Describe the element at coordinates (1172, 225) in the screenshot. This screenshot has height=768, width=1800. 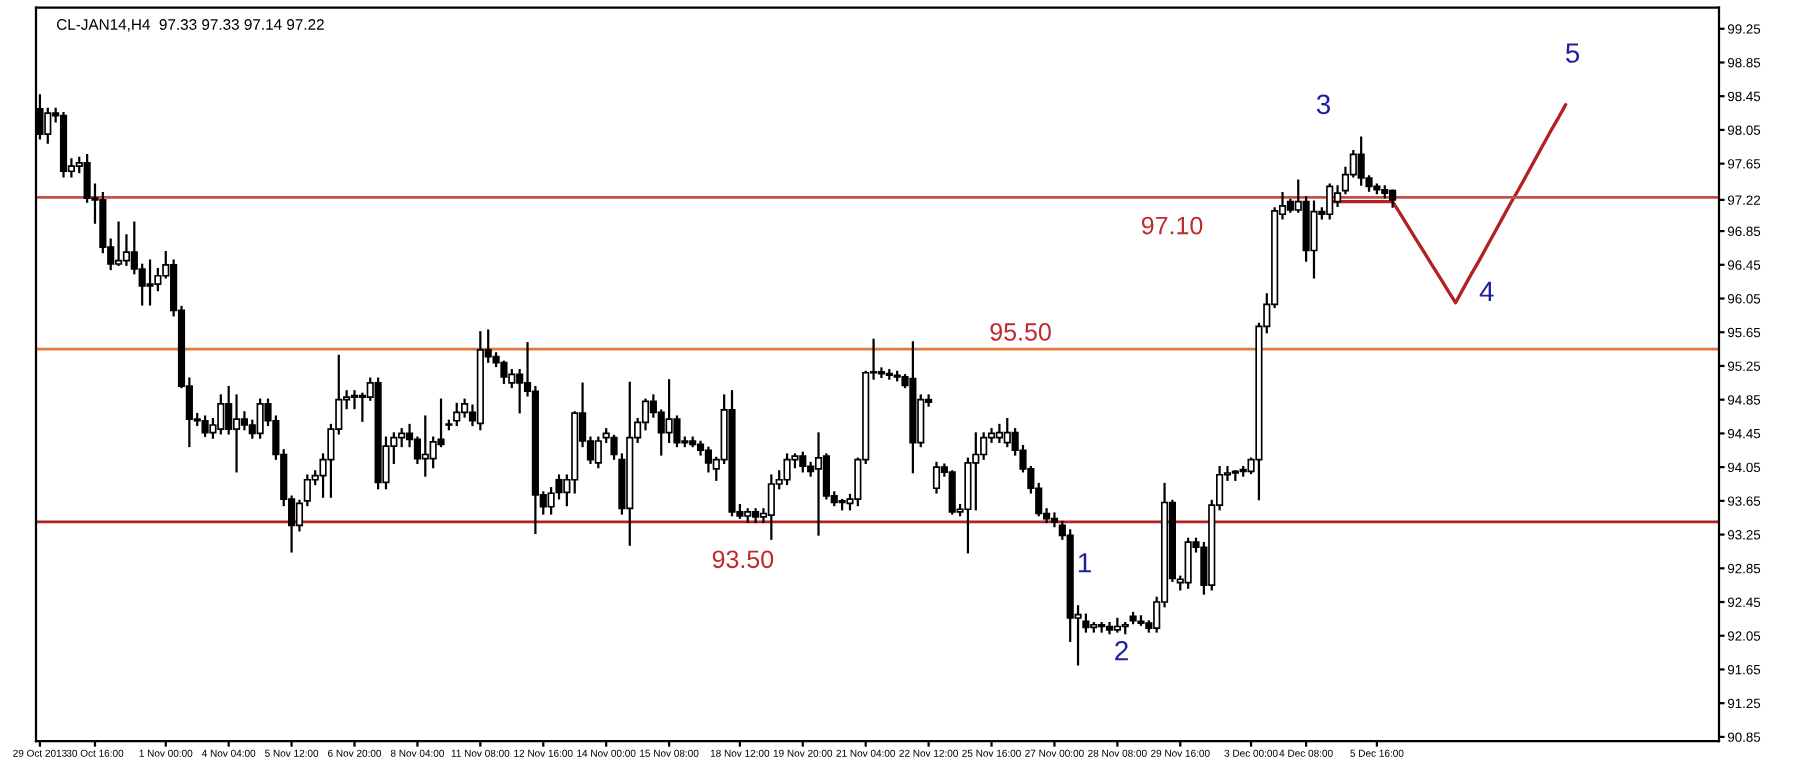
I see `annotation: 97.10` at that location.